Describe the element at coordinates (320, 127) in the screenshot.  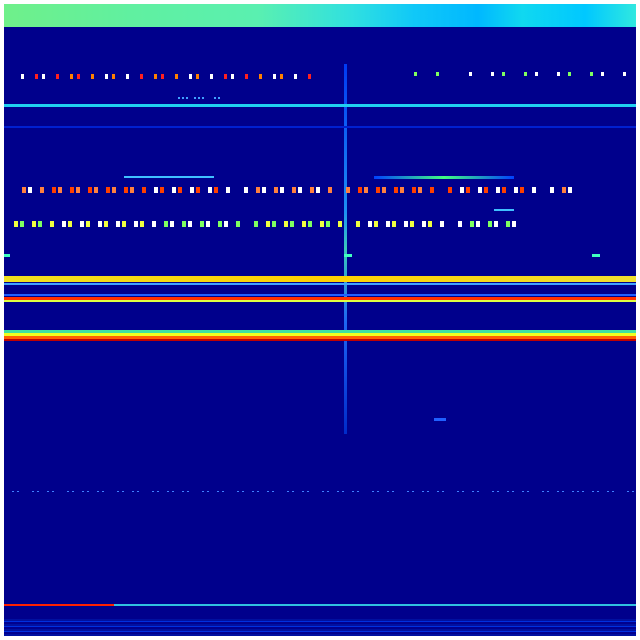
I see `faint-line` at that location.